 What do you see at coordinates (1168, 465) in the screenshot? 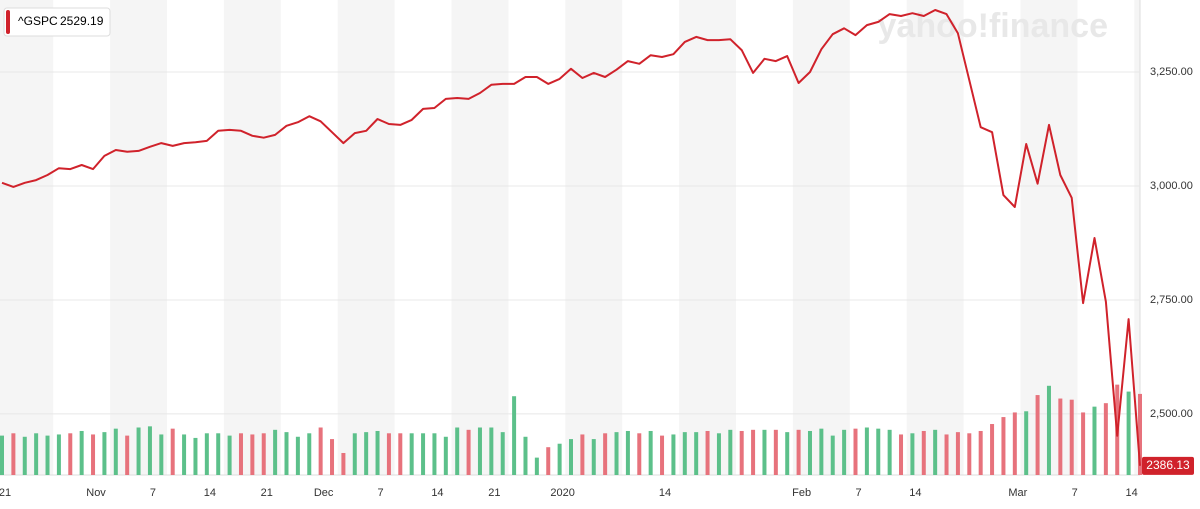
I see `last-price-box` at bounding box center [1168, 465].